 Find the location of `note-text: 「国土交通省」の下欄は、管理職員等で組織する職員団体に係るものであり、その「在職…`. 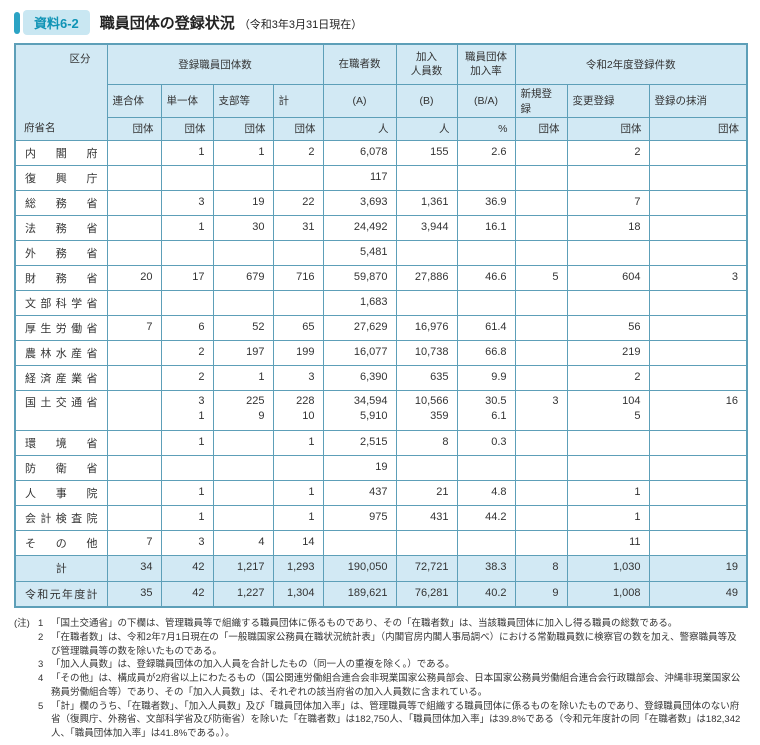

note-text: 「国土交通省」の下欄は、管理職員等で組織する職員団体に係るものであり、その「在職… is located at coordinates (364, 623).